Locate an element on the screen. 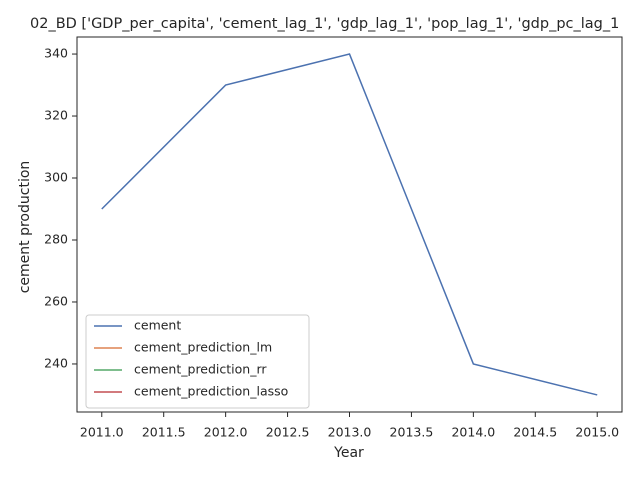  legend-label: cement is located at coordinates (157, 325).